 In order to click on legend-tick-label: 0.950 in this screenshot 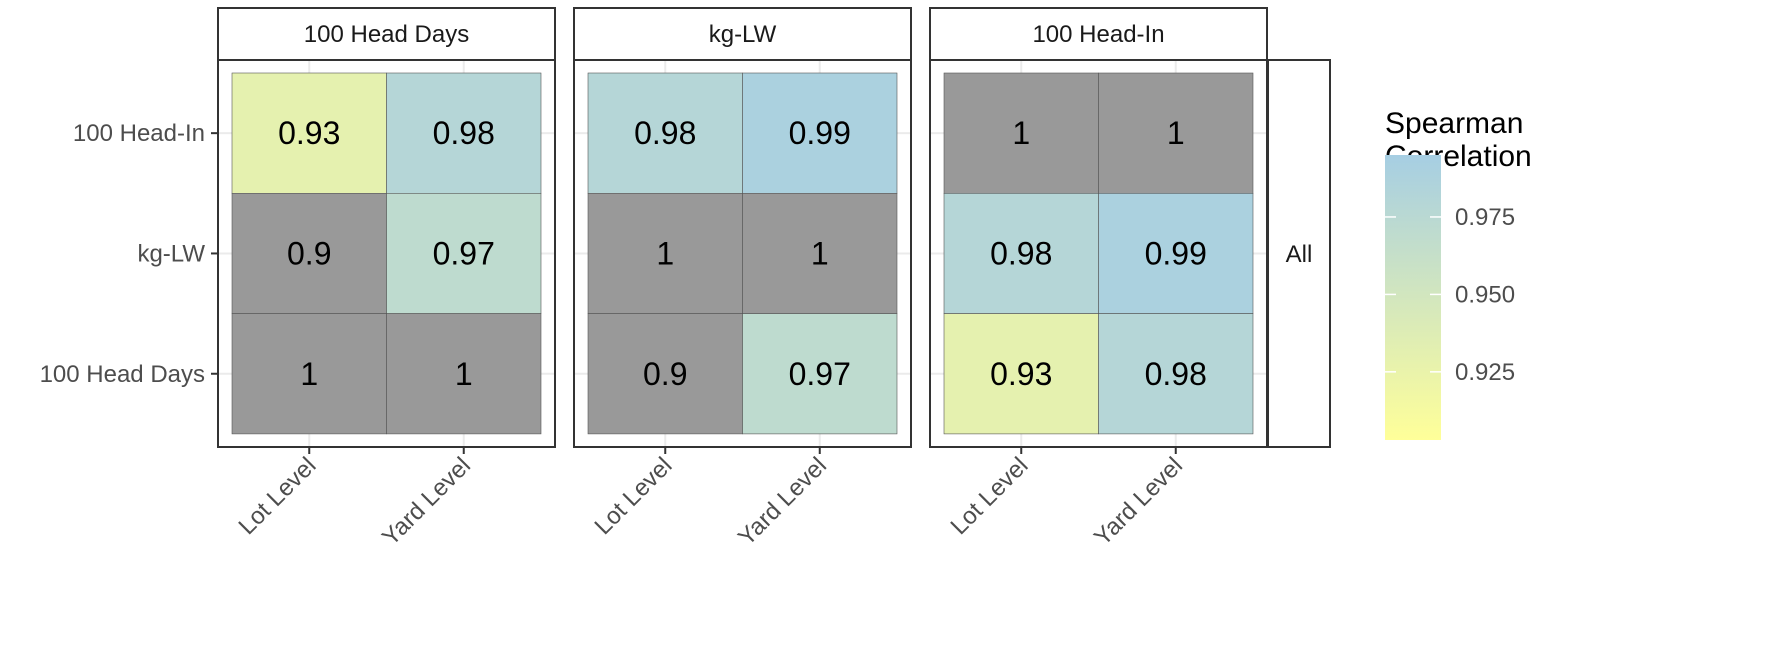, I will do `click(1485, 294)`.